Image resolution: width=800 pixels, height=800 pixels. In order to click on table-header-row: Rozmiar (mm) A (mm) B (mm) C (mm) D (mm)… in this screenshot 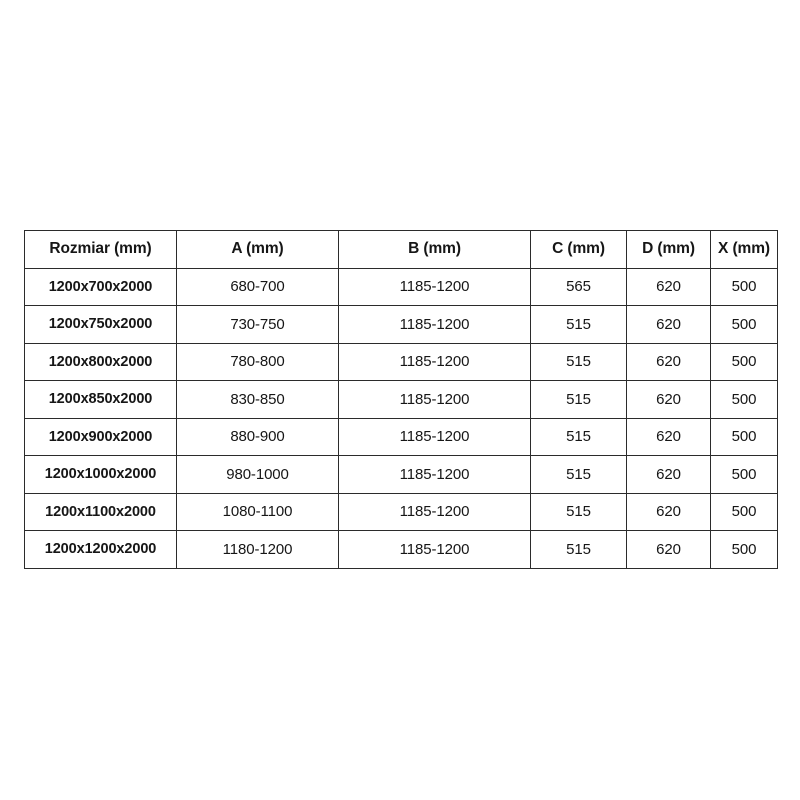, I will do `click(401, 249)`.